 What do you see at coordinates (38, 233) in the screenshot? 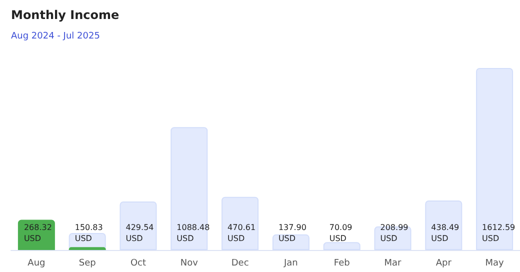
I see `data-label: 268.32 USD` at bounding box center [38, 233].